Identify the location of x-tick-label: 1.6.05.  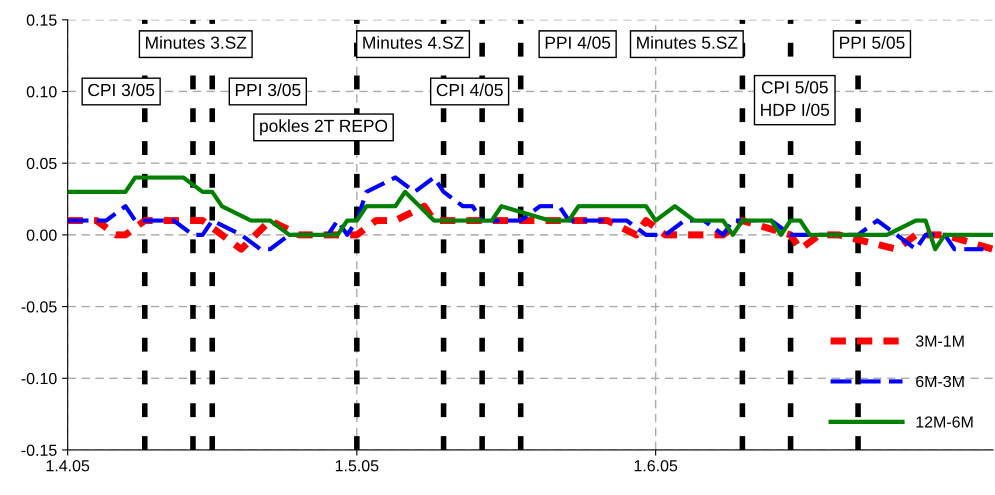
(656, 466).